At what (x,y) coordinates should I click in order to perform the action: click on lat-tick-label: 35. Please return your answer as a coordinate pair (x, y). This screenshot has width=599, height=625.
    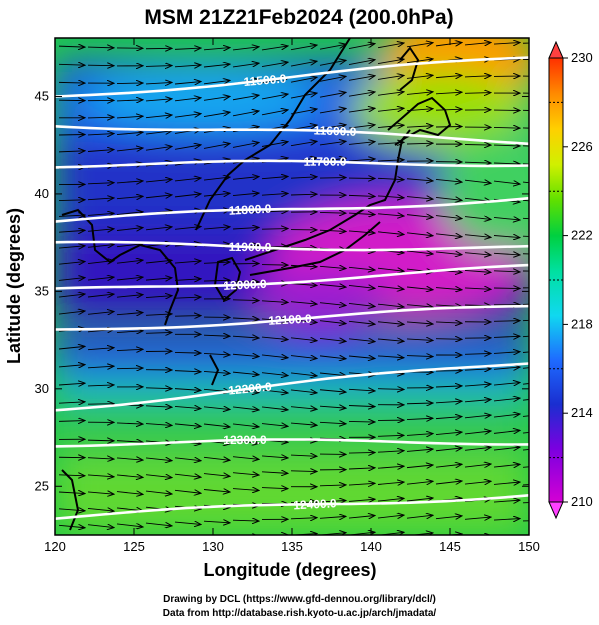
    Looking at the image, I should click on (42, 290).